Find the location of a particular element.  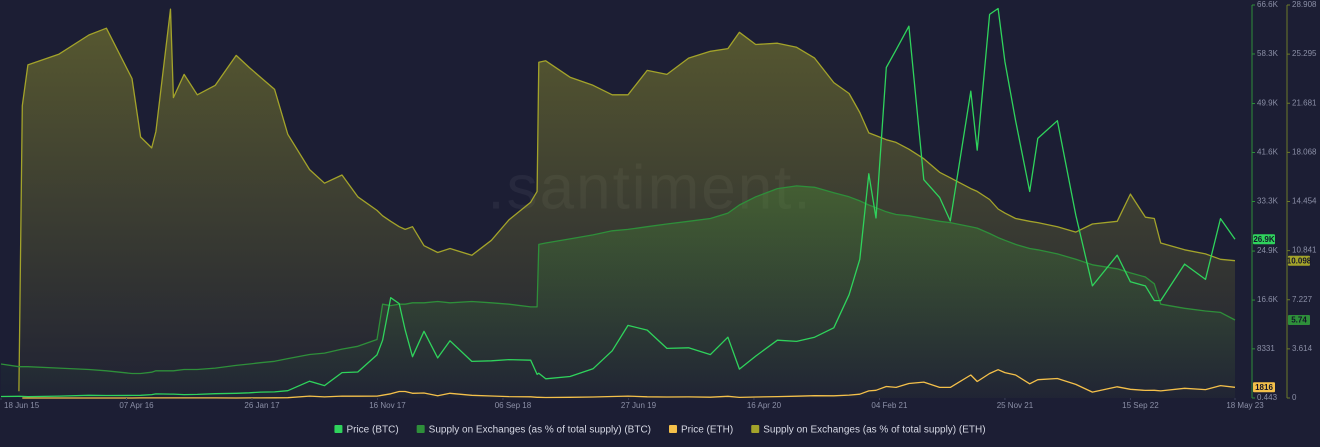

last-value-label: 1816 is located at coordinates (1264, 387).